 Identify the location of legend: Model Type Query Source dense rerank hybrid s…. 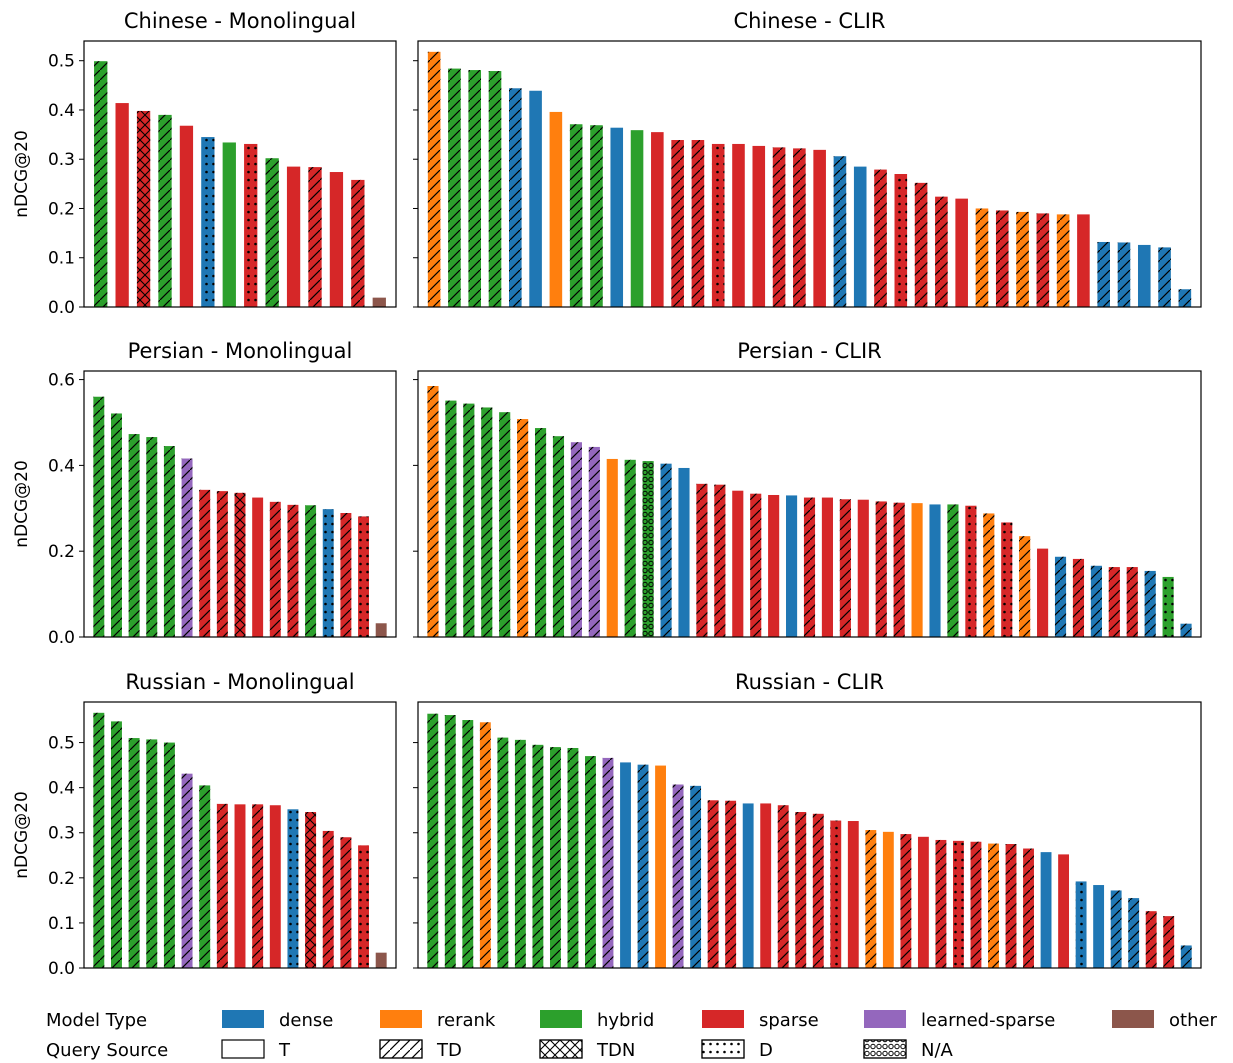
(632, 1035).